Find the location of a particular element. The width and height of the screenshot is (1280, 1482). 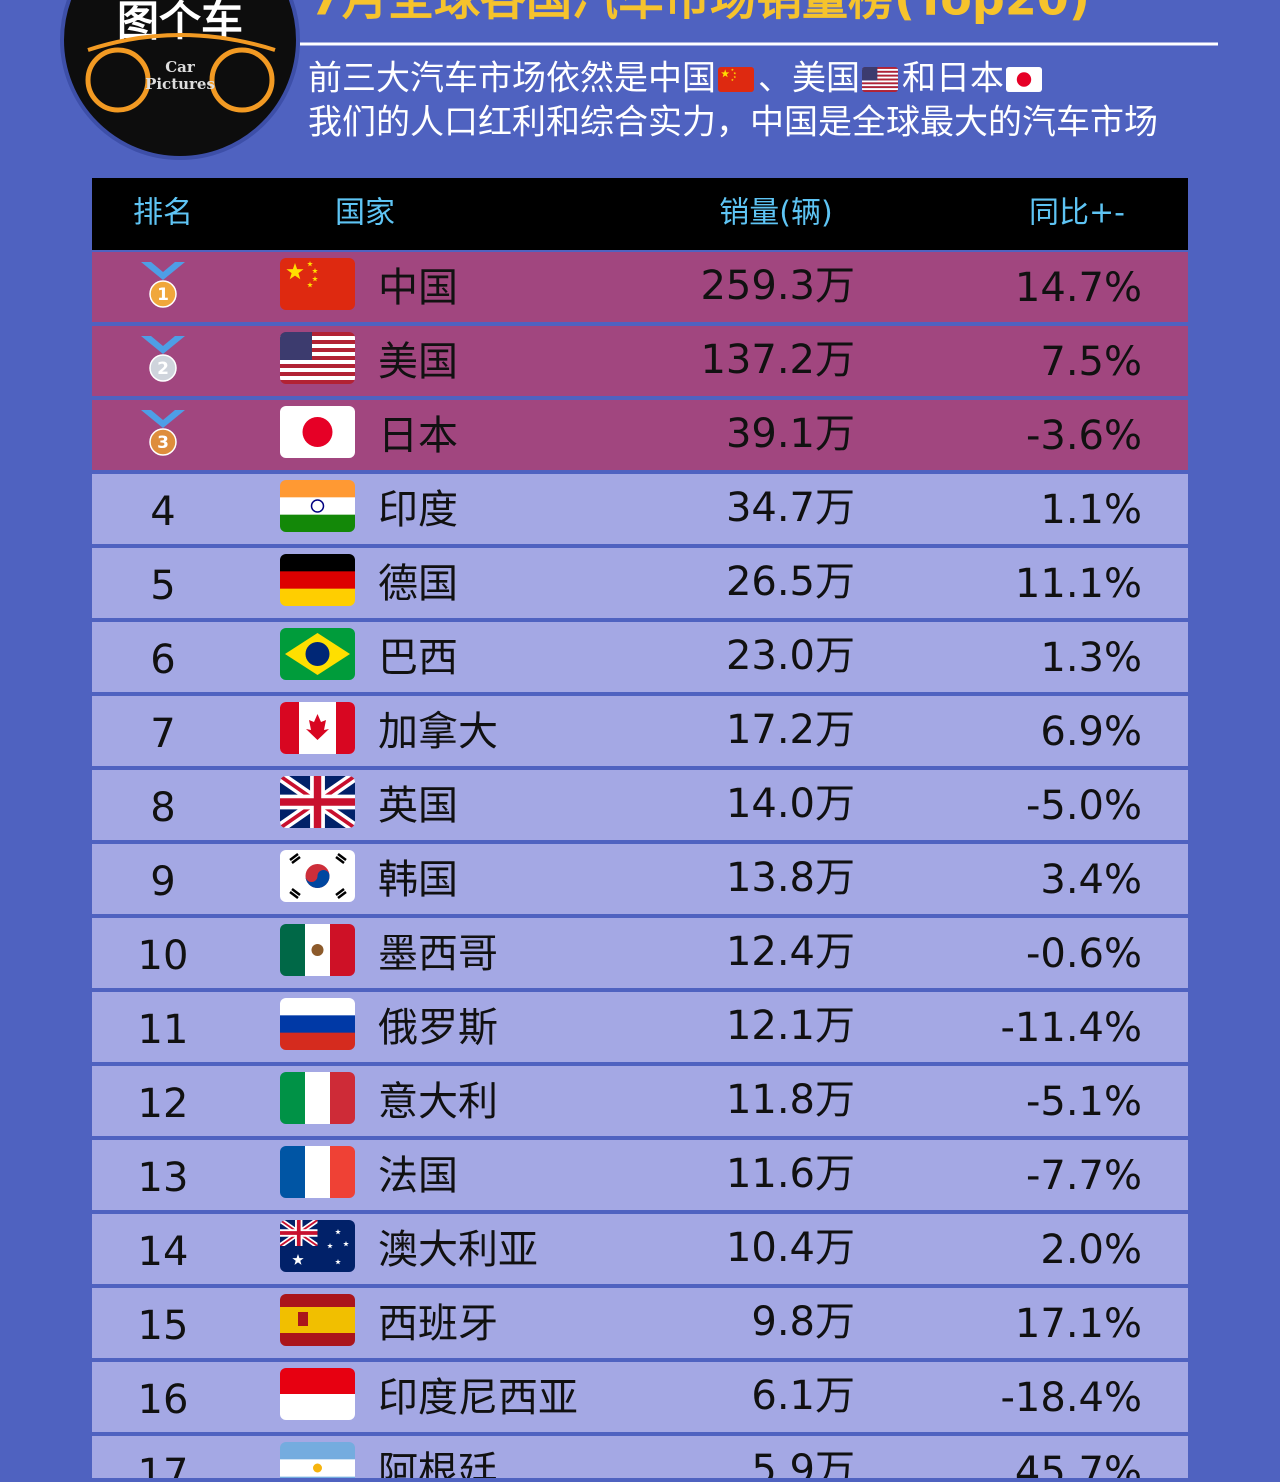

rank: 6 is located at coordinates (162, 660).